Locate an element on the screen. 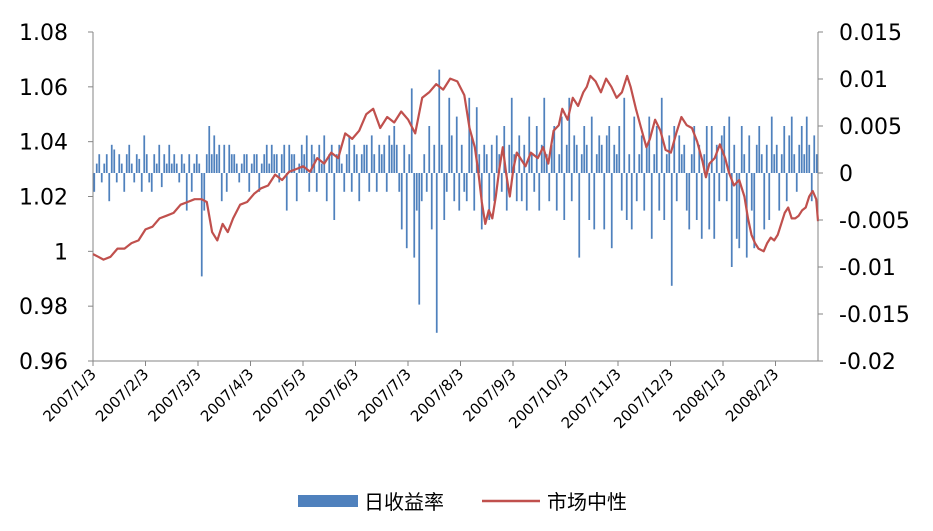  y-left-tick-label: 0.96 is located at coordinates (43, 362).